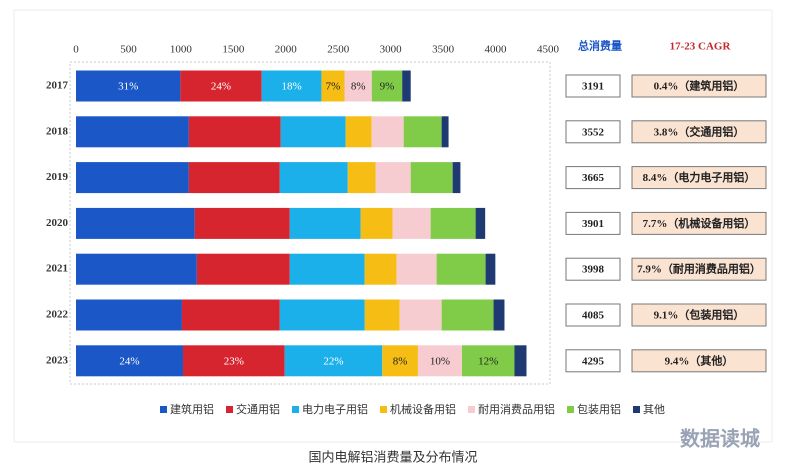 This screenshot has width=786, height=471. What do you see at coordinates (57, 223) in the screenshot?
I see `y-tick-label: 2020` at bounding box center [57, 223].